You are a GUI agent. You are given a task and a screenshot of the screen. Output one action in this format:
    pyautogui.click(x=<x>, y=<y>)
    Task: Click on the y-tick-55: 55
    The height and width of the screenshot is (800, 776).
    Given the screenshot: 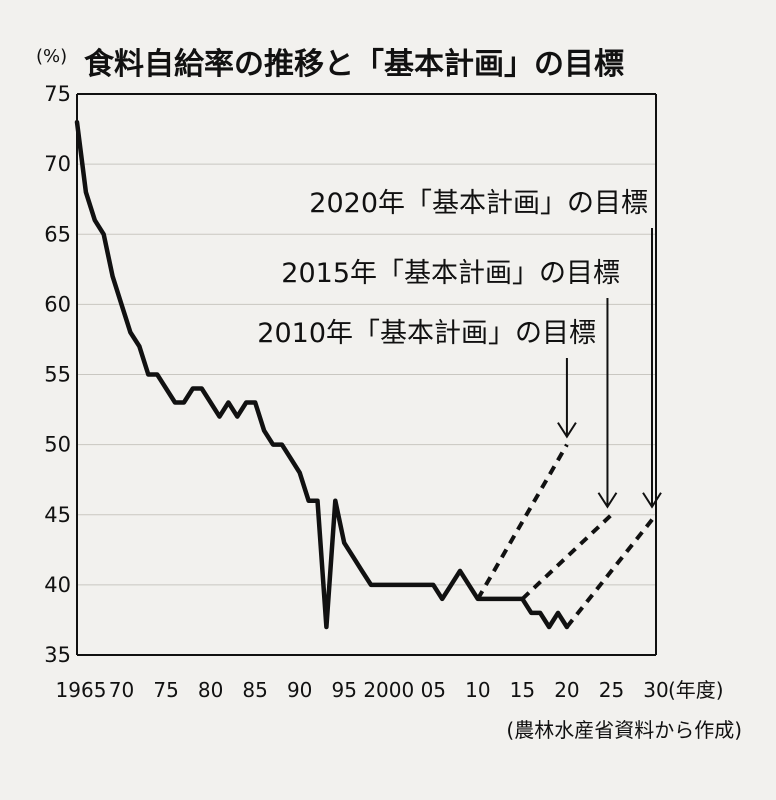 What is the action you would take?
    pyautogui.click(x=57, y=375)
    